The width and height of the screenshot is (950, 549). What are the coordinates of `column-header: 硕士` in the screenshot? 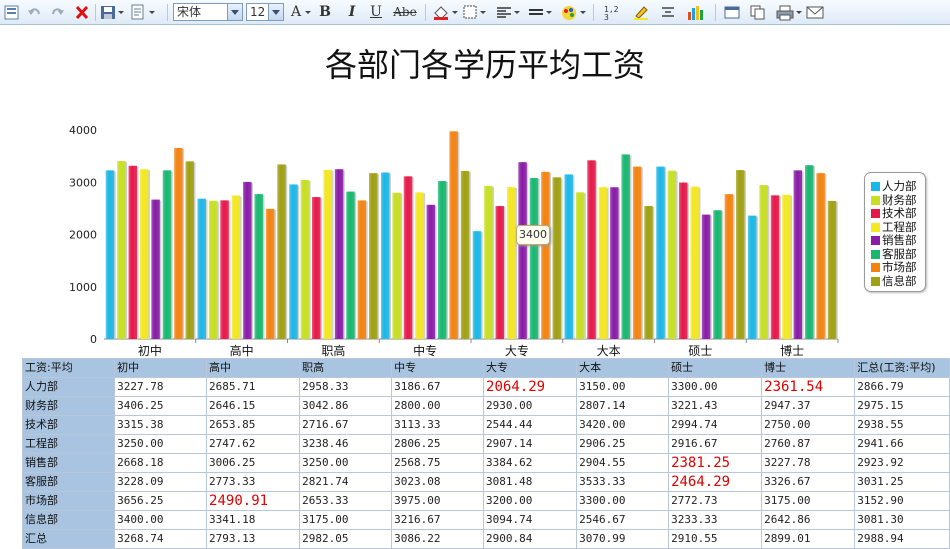 It's located at (715, 368).